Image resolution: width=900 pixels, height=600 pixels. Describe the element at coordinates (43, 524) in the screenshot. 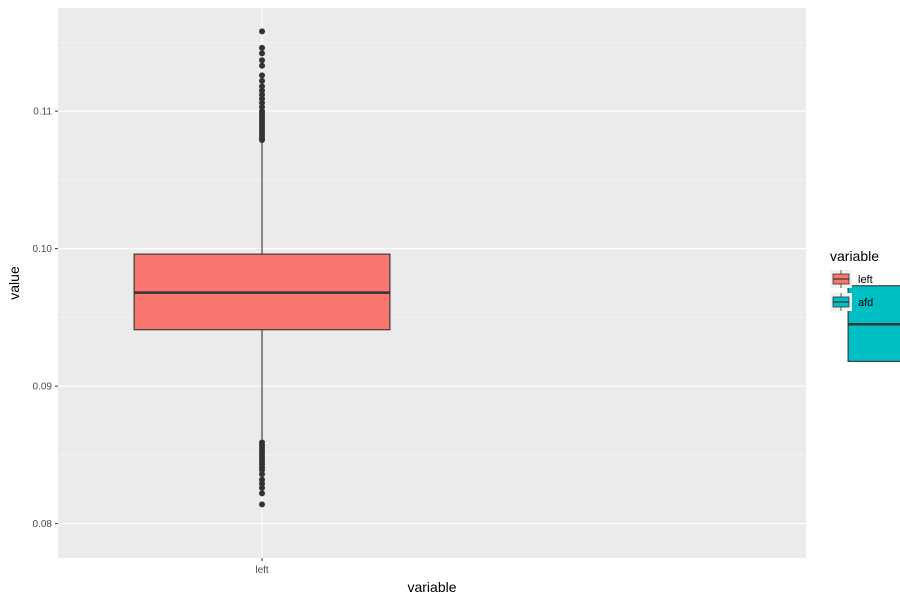

I see `y-tick-label: 0.08` at that location.